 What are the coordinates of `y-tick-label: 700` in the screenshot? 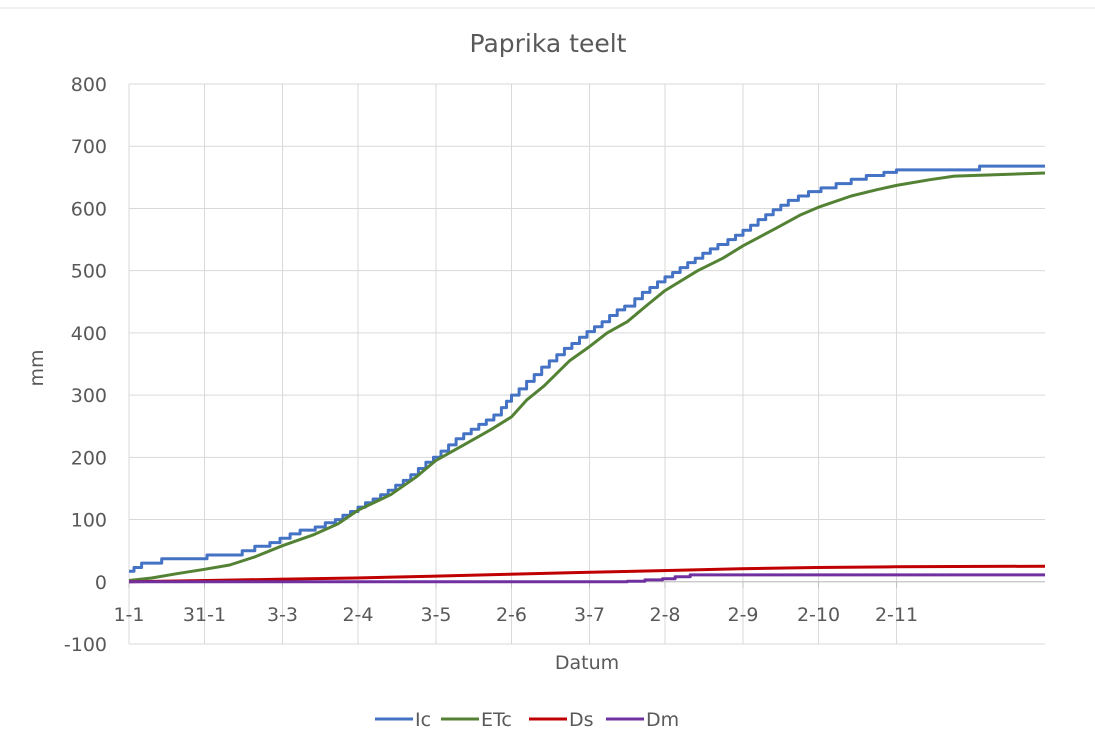 It's located at (89, 147).